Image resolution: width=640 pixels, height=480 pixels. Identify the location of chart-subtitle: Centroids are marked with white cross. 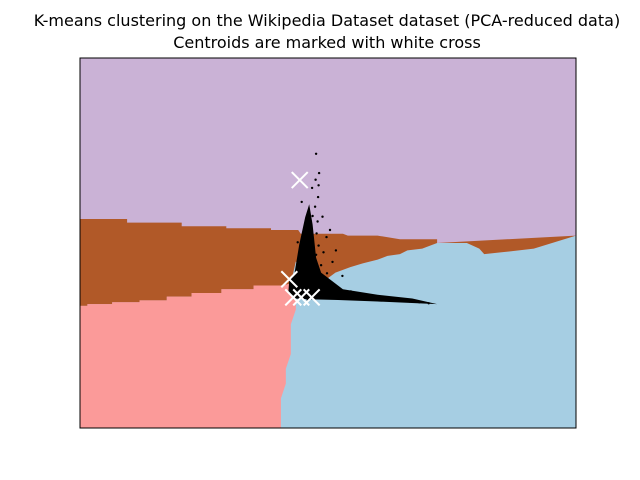
(327, 42).